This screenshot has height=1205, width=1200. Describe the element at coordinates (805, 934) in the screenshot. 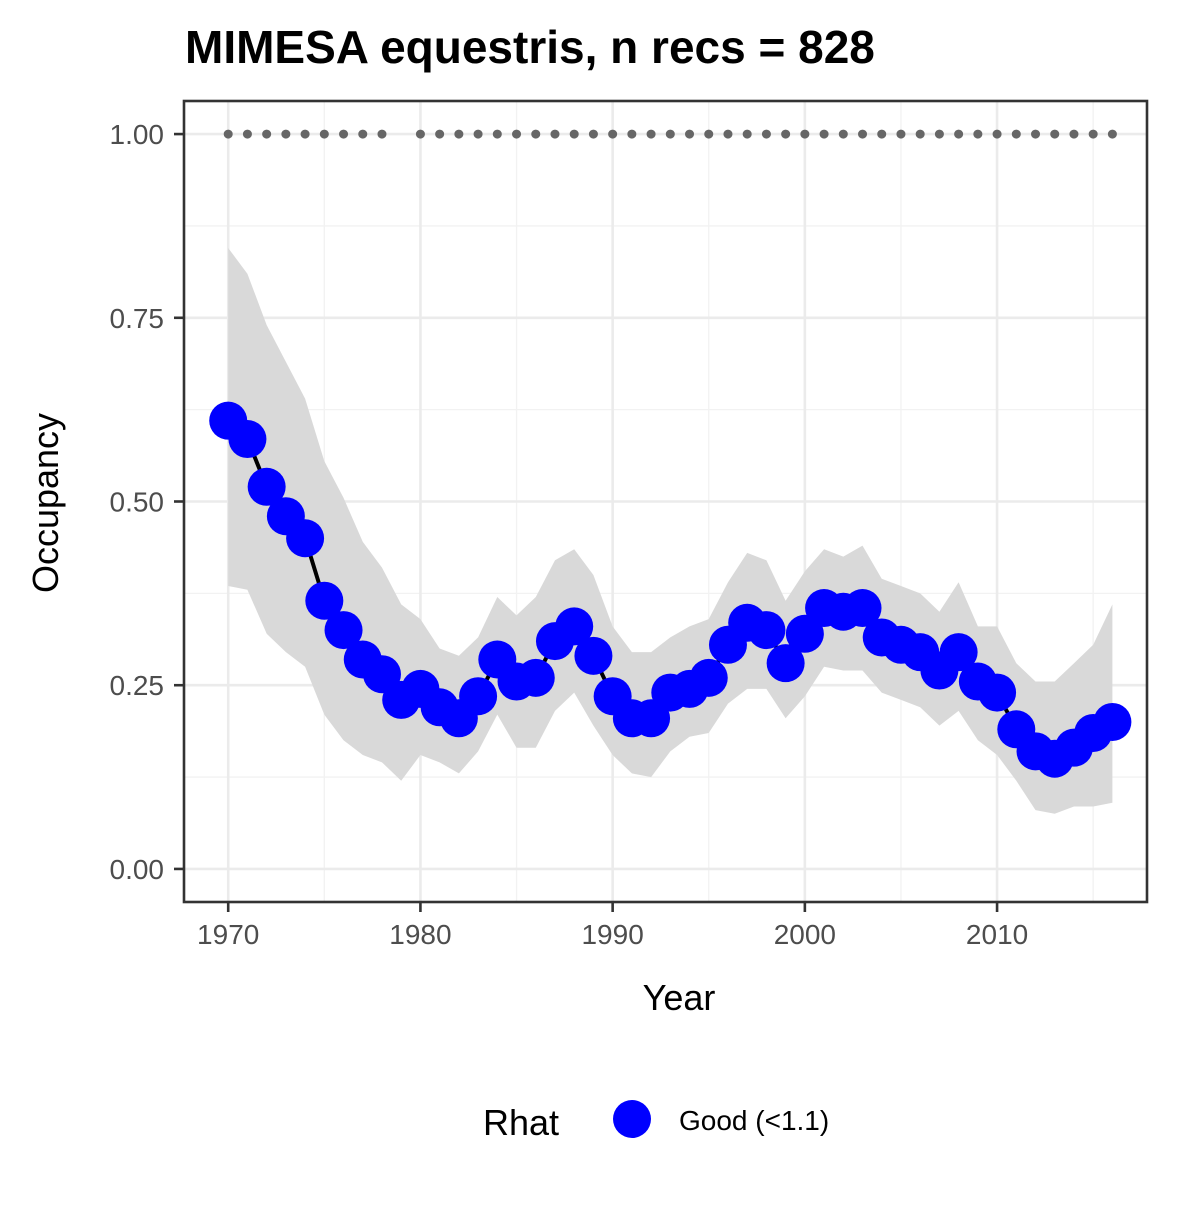

I see `x-tick-label: 2000` at that location.